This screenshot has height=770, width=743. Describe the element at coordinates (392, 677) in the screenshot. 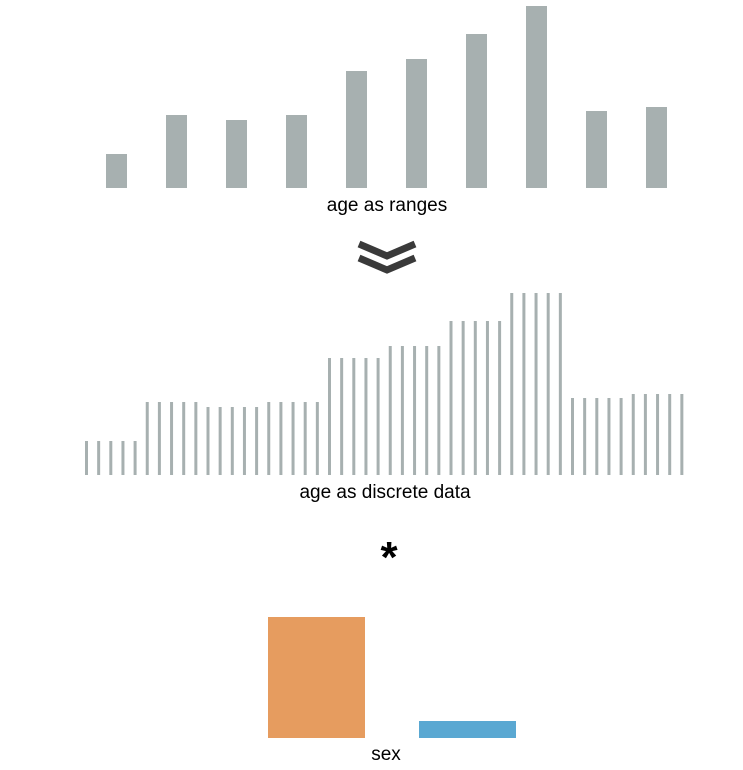

I see `sex-chart` at that location.